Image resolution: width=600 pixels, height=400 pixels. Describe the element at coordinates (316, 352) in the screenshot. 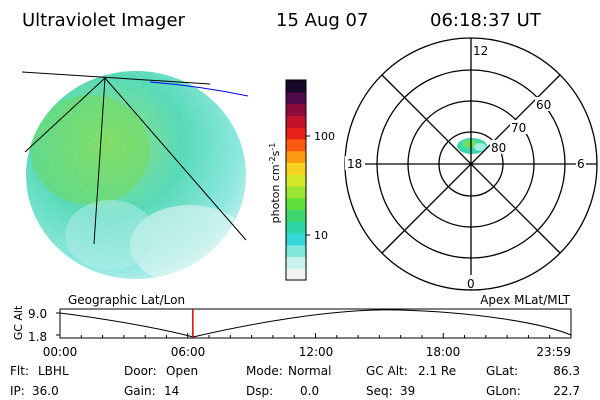

I see `time-tick-label: 12:00` at that location.